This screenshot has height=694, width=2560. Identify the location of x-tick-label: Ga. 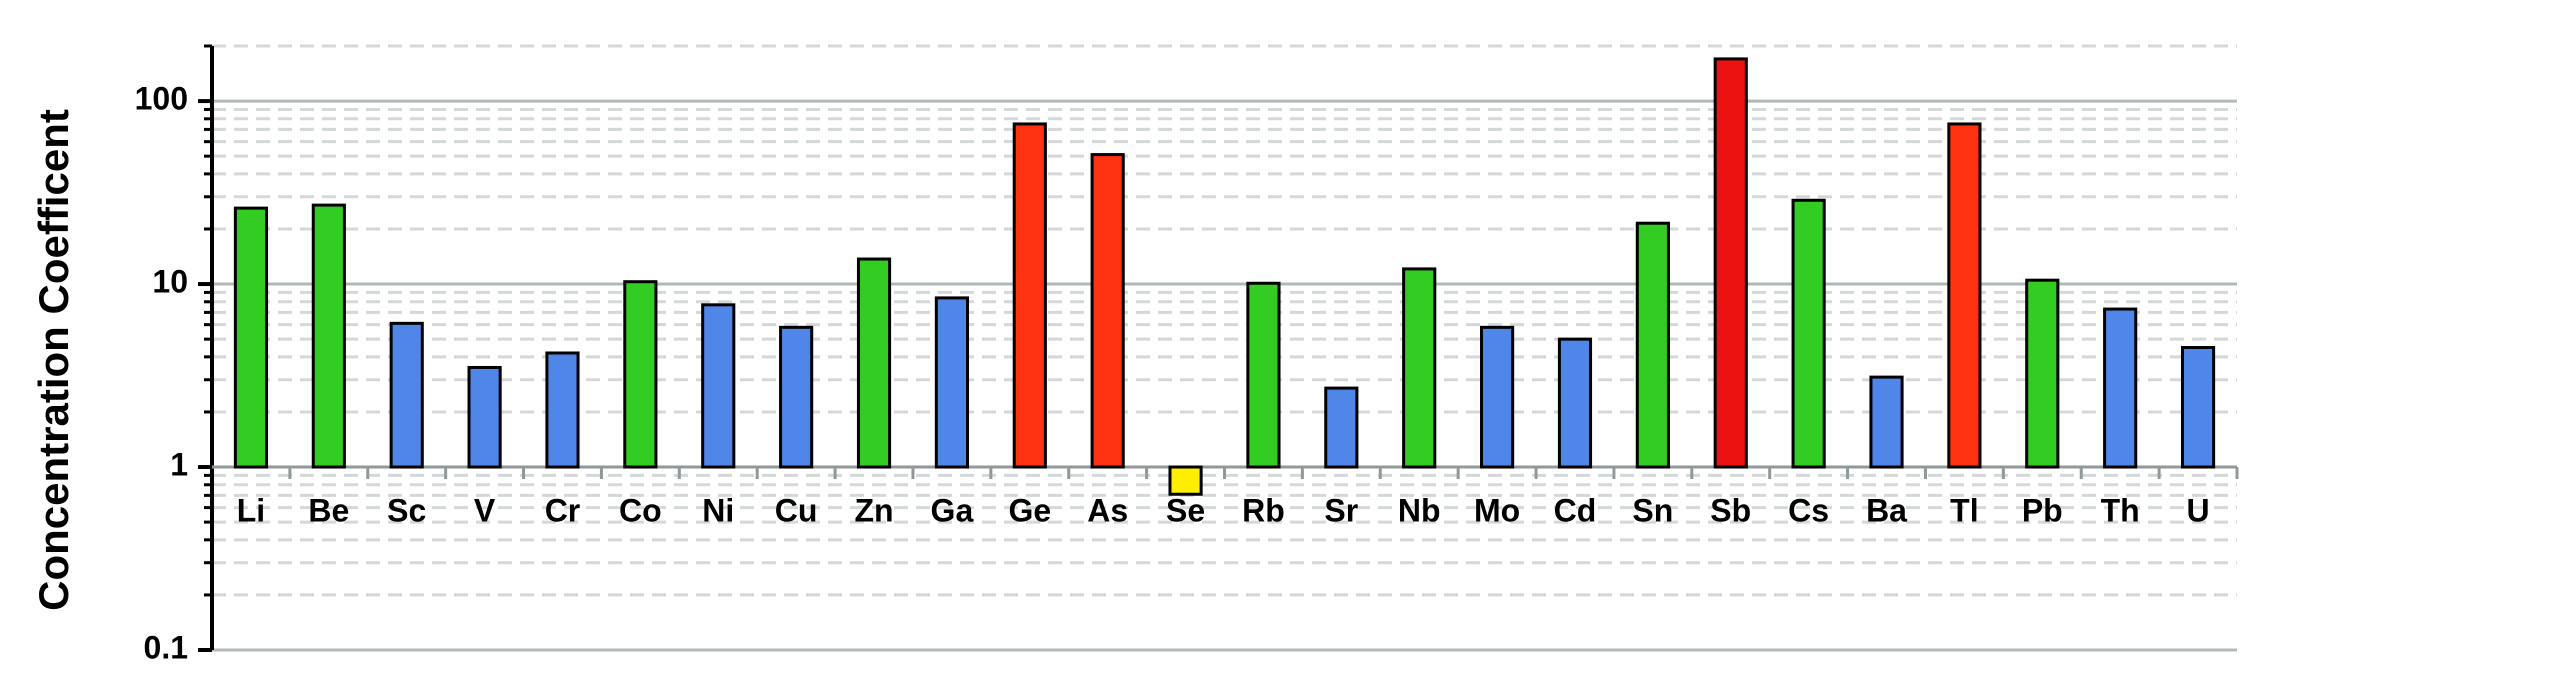
(952, 510).